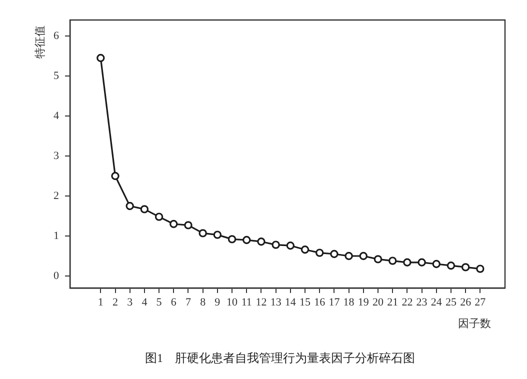 The width and height of the screenshot is (527, 379). I want to click on x-tick-label: 24, so click(436, 302).